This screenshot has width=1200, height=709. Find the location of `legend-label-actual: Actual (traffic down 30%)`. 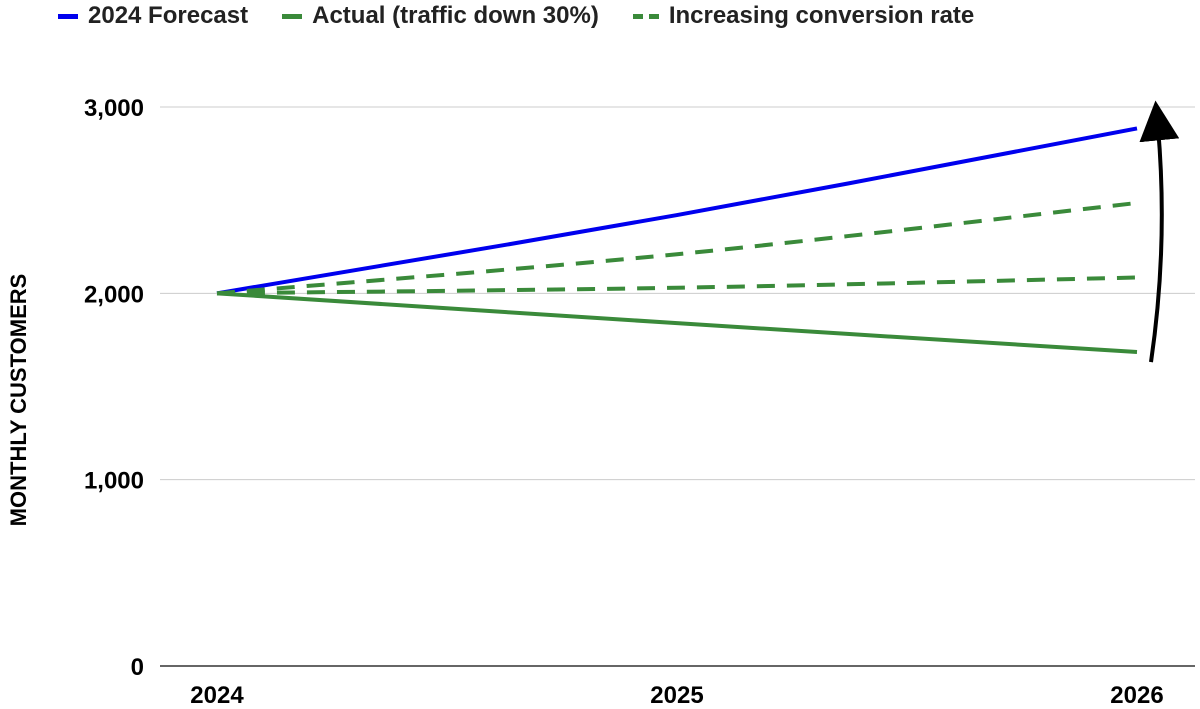

legend-label-actual: Actual (traffic down 30%) is located at coordinates (455, 15).